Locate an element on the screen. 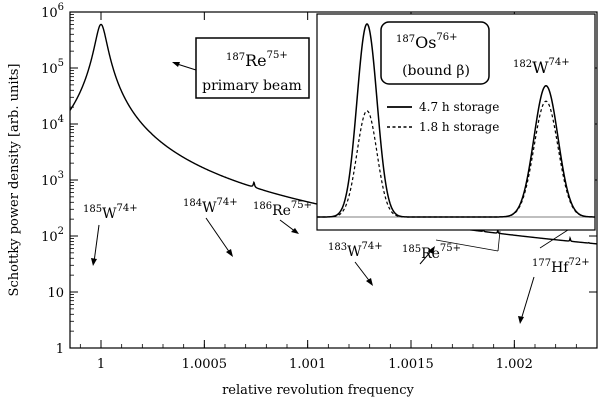  os-bound-beta: (bound β) is located at coordinates (436, 71).